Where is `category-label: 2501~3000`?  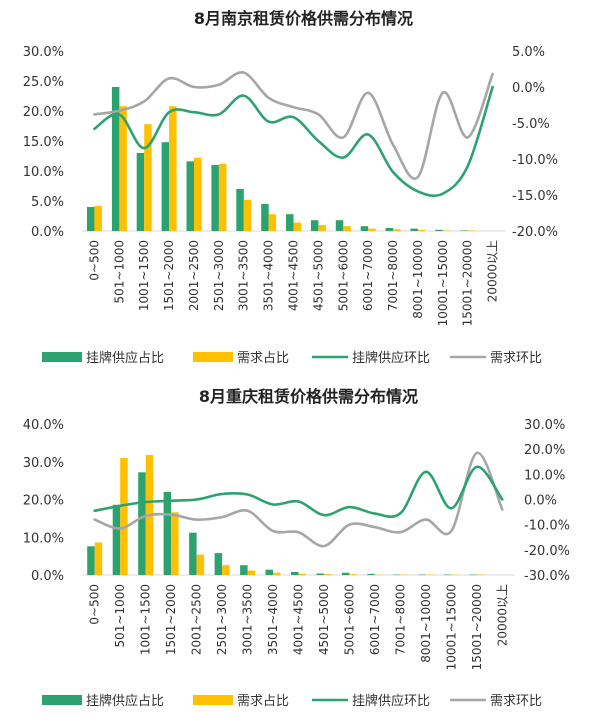 category-label: 2501~3000 is located at coordinates (219, 275).